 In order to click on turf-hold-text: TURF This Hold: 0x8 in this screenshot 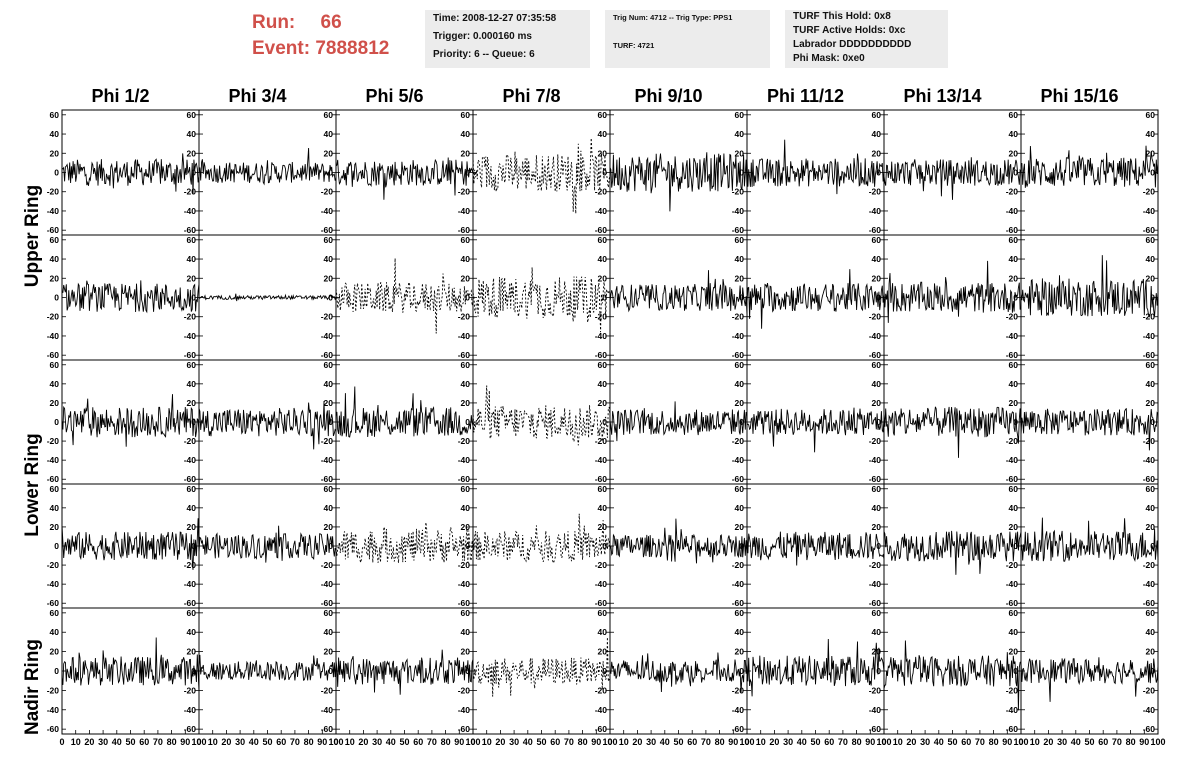, I will do `click(842, 16)`.